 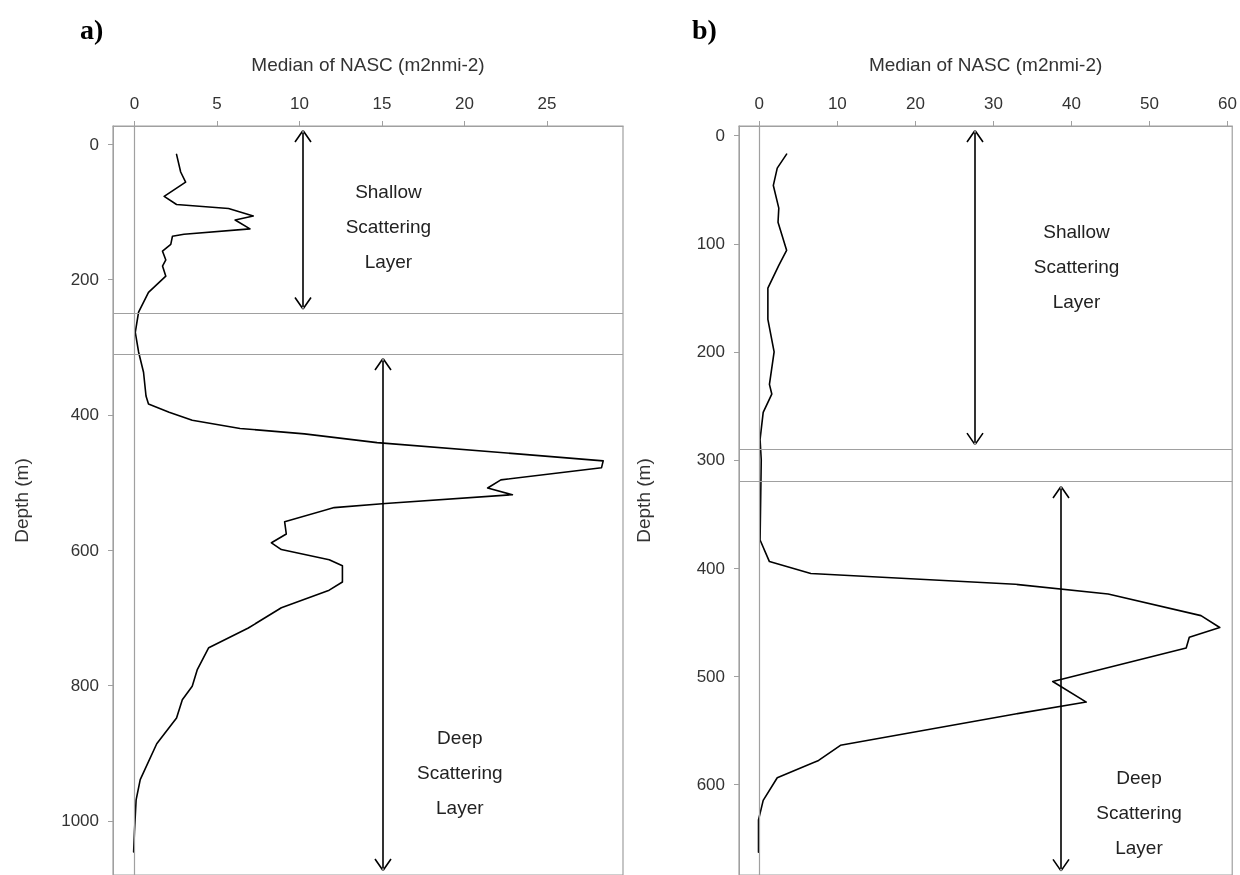 What do you see at coordinates (1071, 103) in the screenshot?
I see `x-tick-label: 40` at bounding box center [1071, 103].